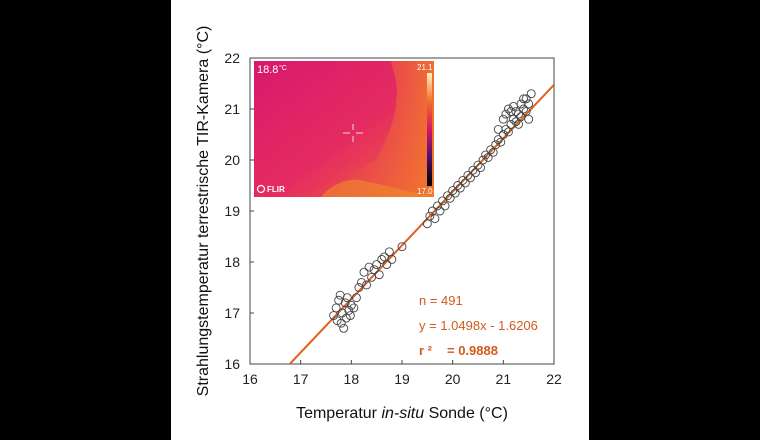  Describe the element at coordinates (276, 189) in the screenshot. I see `svg-text: FLIR` at that location.